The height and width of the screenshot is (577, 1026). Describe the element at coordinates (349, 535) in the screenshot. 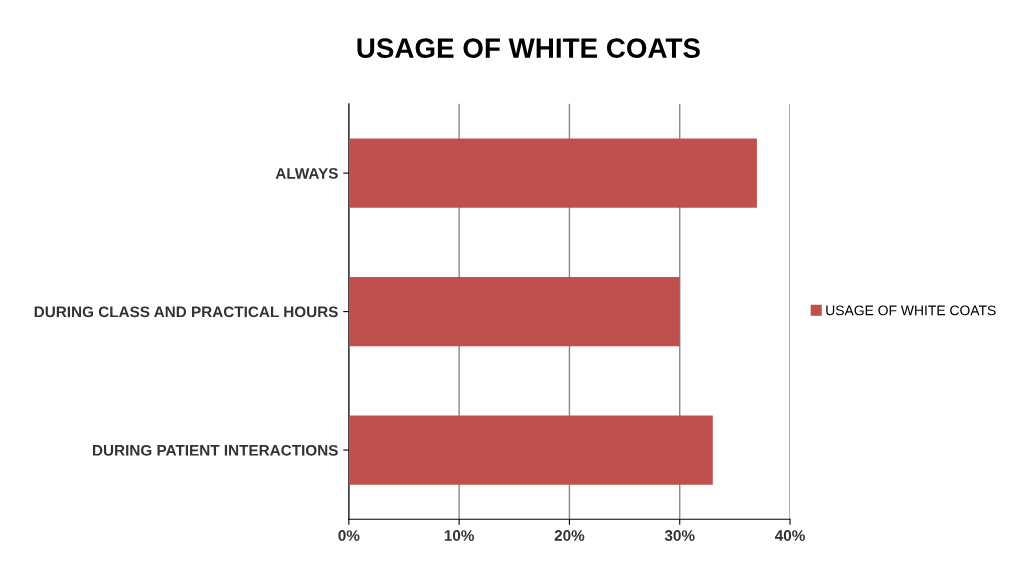

I see `x-tick-label: 0%` at that location.